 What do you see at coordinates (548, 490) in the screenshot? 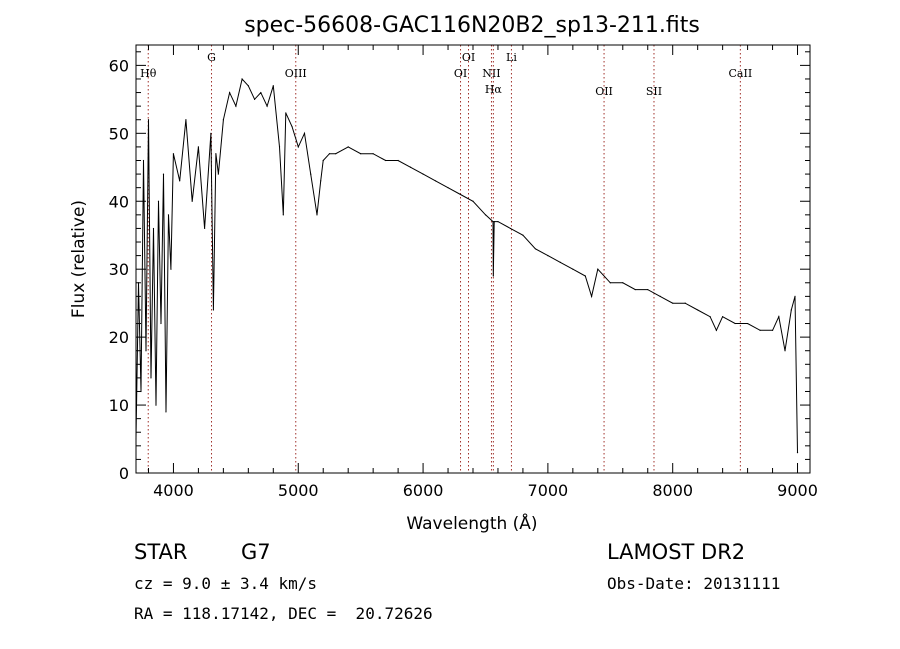
I see `x-tick-label: 7000` at bounding box center [548, 490].